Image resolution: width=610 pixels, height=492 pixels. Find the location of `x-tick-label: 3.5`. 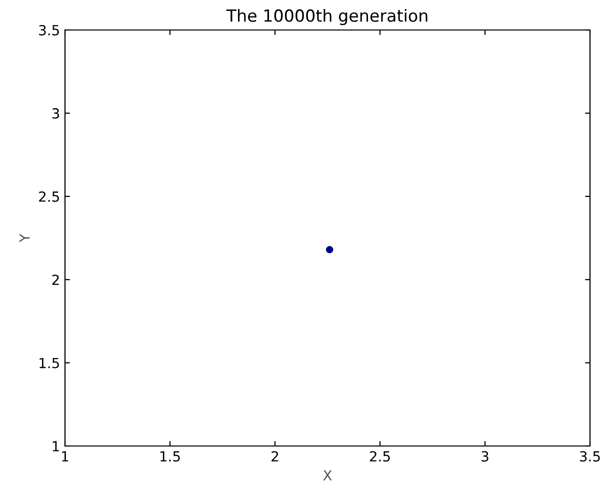

x-tick-label: 3.5 is located at coordinates (590, 456).